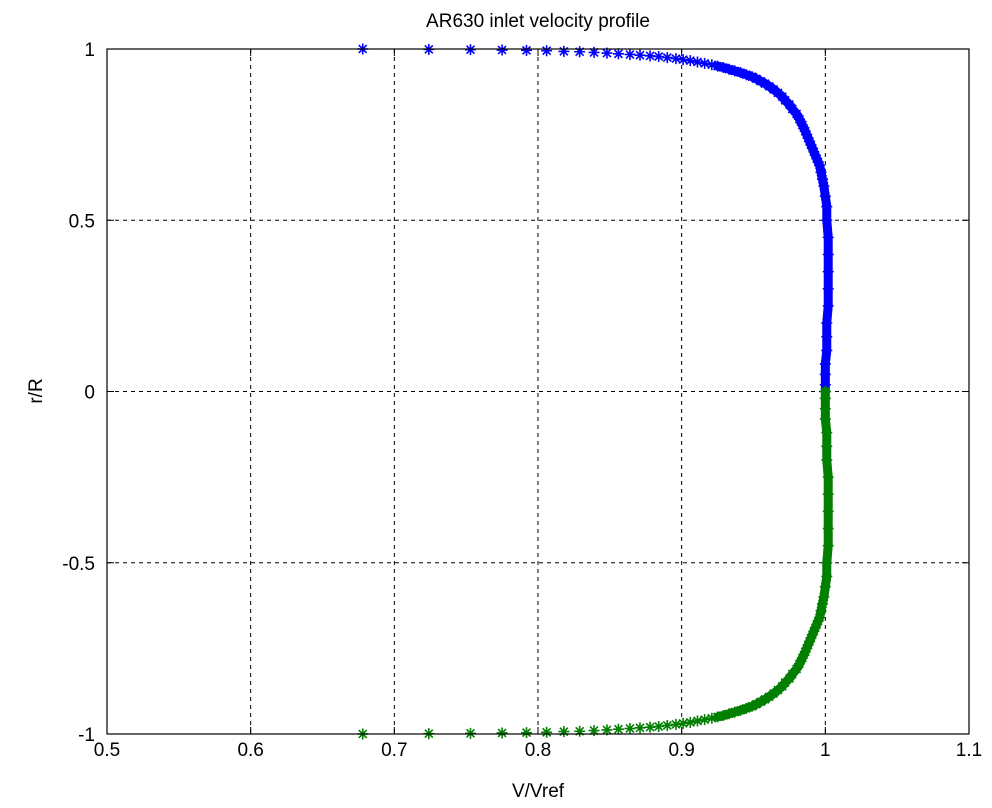  I want to click on y-axis-label: r/R, so click(36, 390).